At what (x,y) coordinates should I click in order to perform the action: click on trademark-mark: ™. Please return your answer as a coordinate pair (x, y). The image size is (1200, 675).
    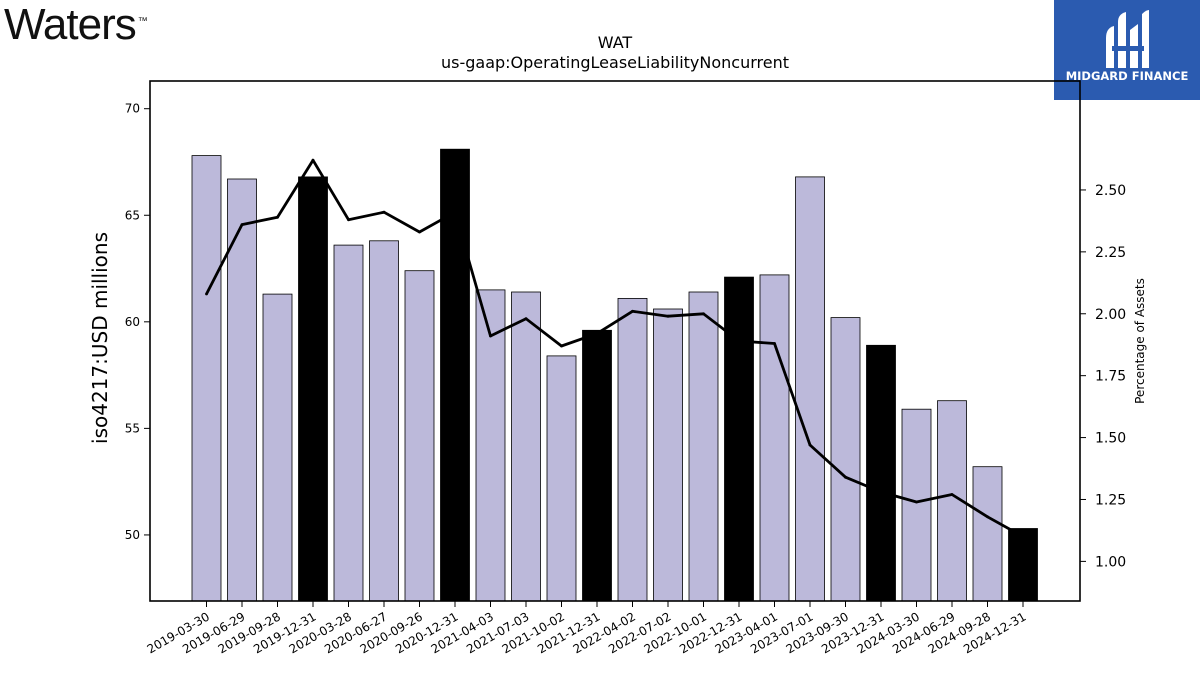
    Looking at the image, I should click on (142, 21).